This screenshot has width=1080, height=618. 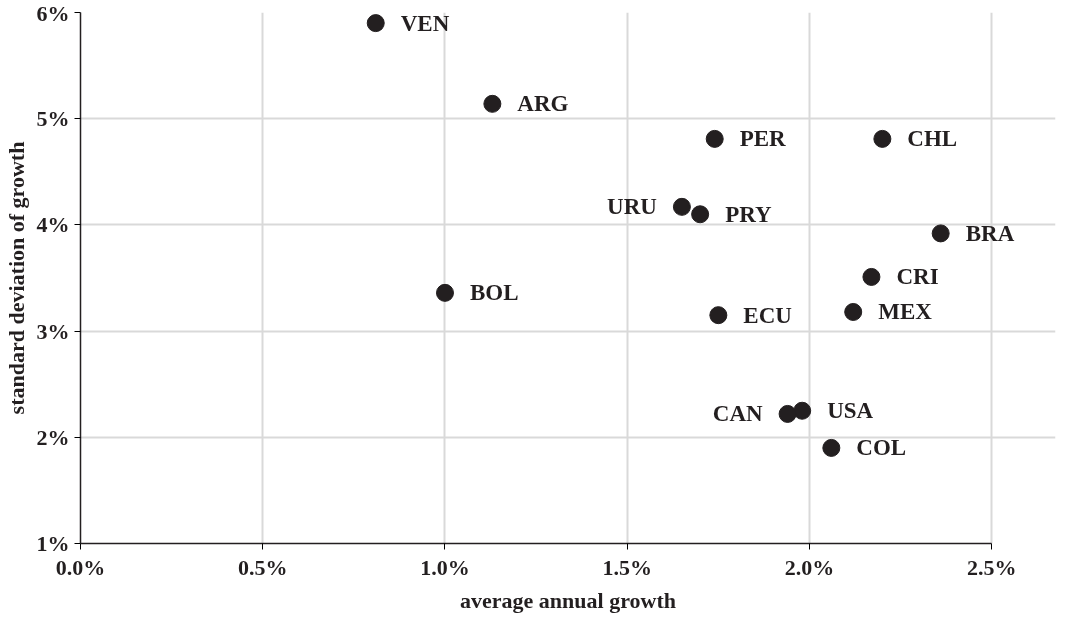 I want to click on series-label: ARG, so click(x=543, y=104).